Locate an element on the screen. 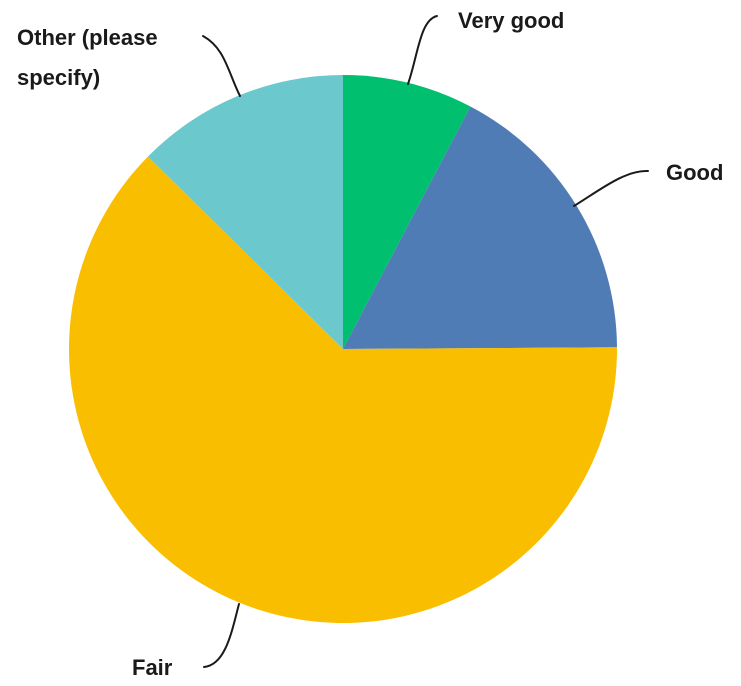 This screenshot has height=686, width=741. leader-line-very-good is located at coordinates (422, 50).